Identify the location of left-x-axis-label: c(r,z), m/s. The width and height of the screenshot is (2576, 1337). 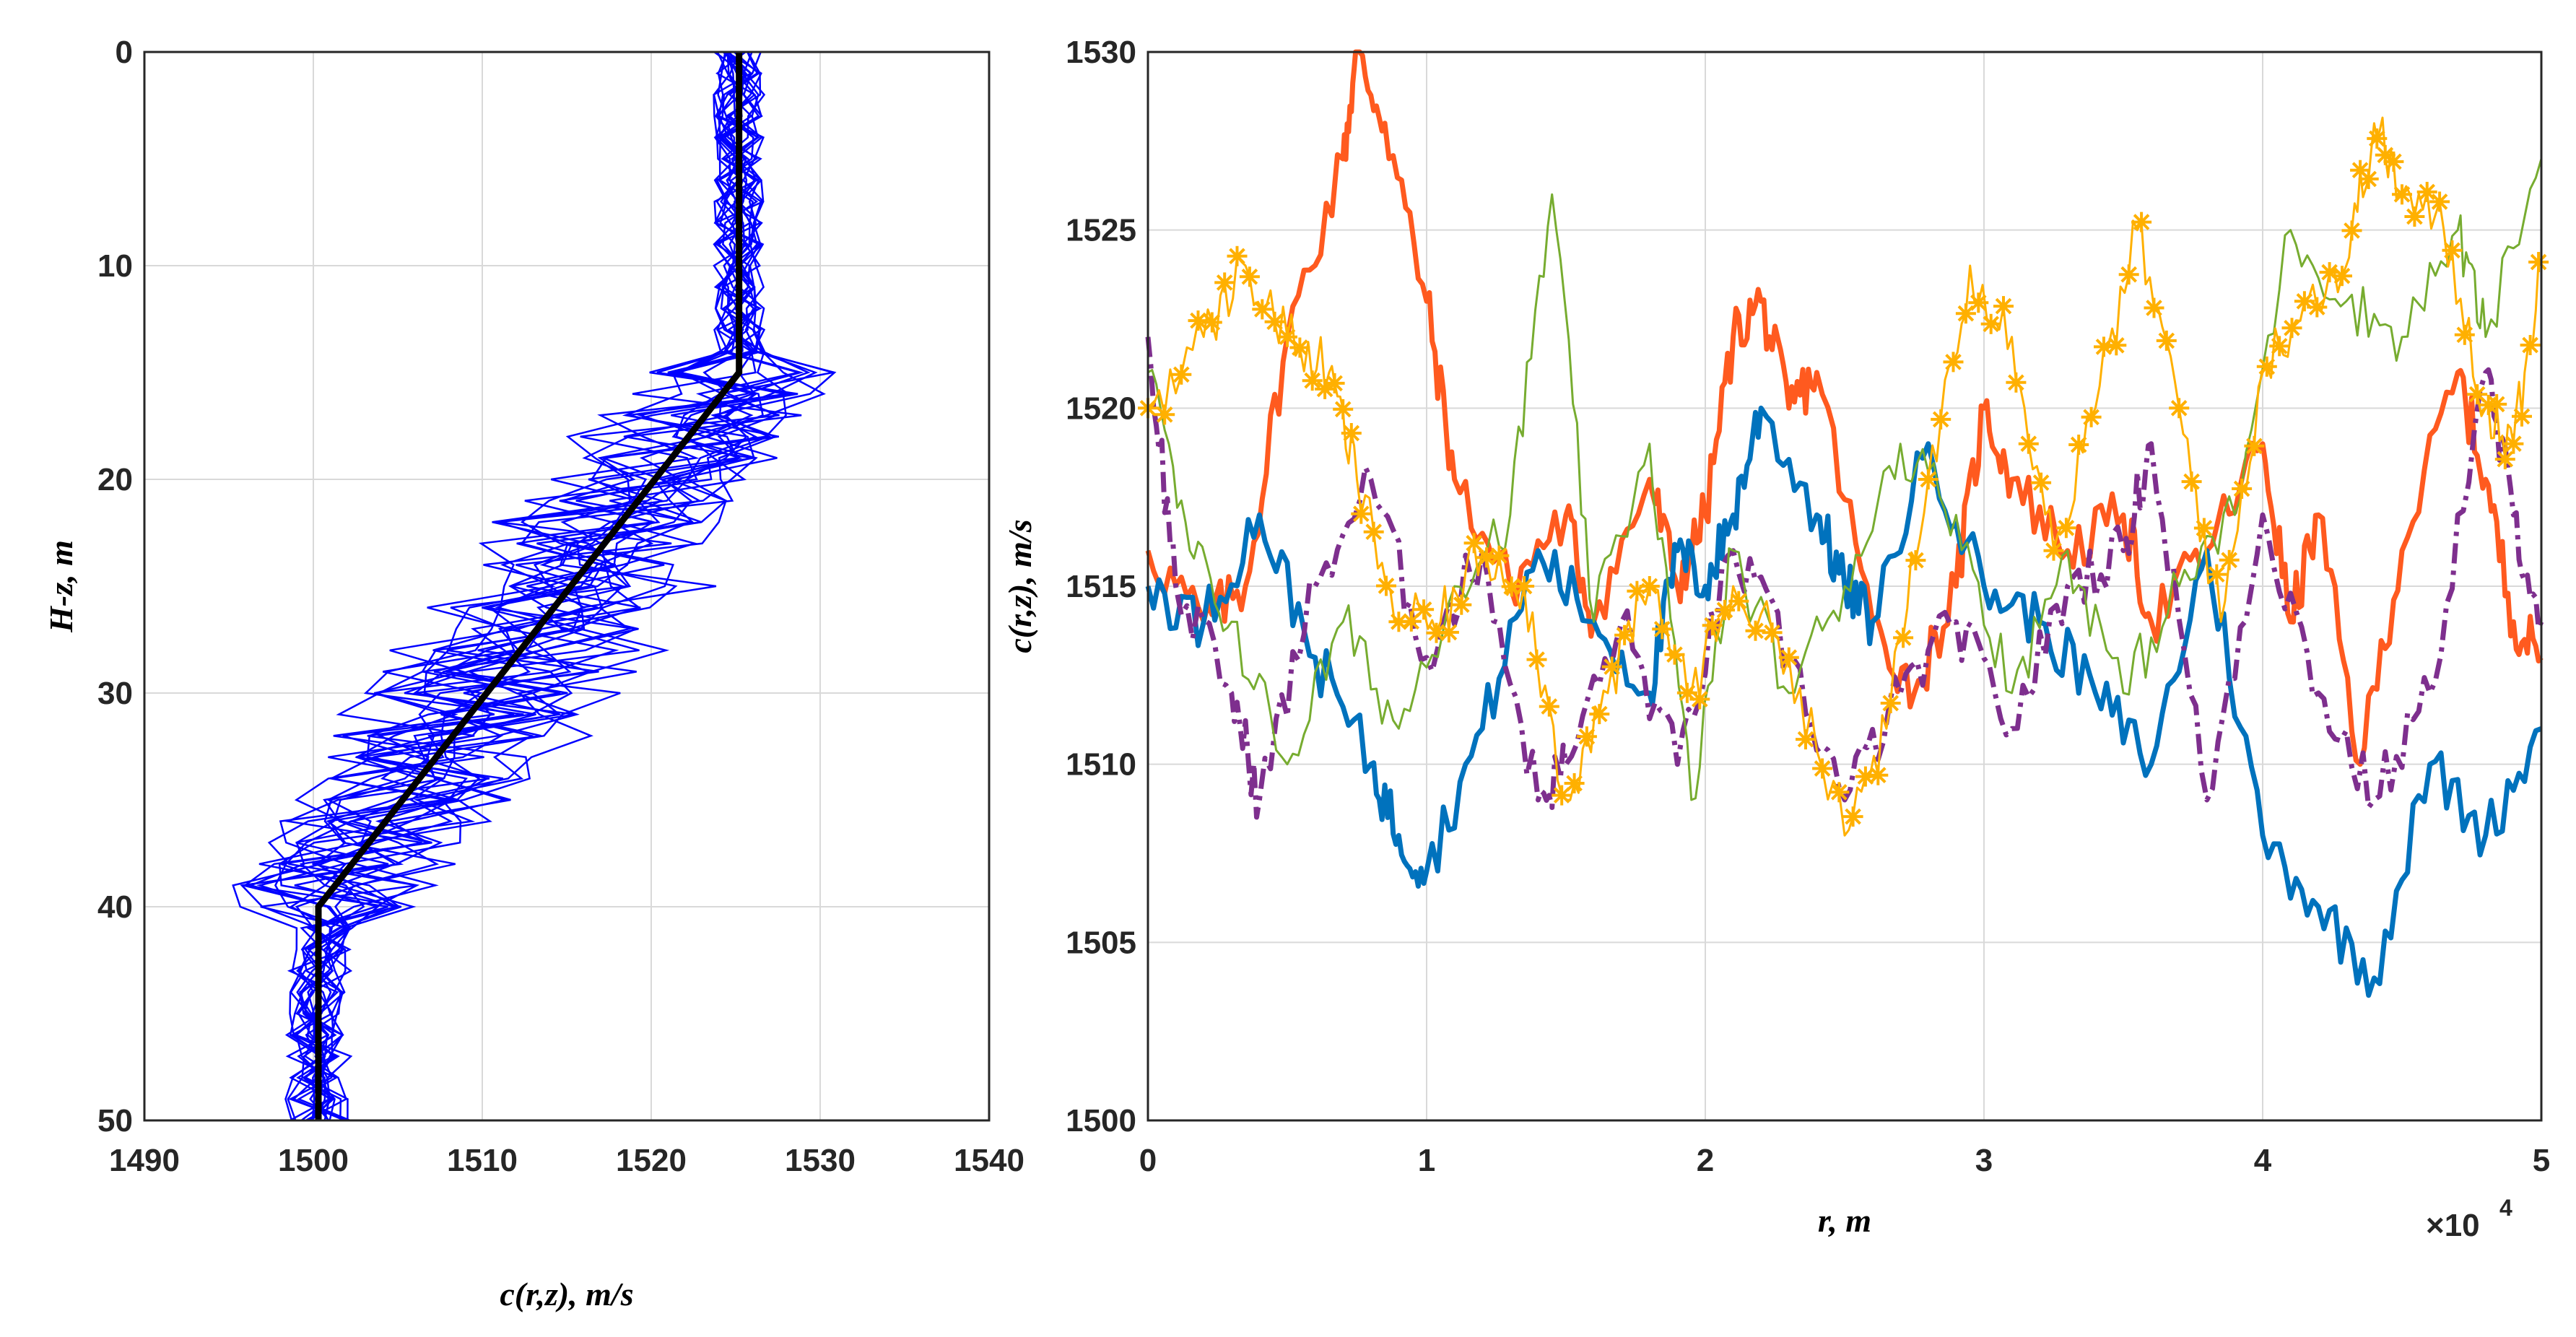
(566, 1294).